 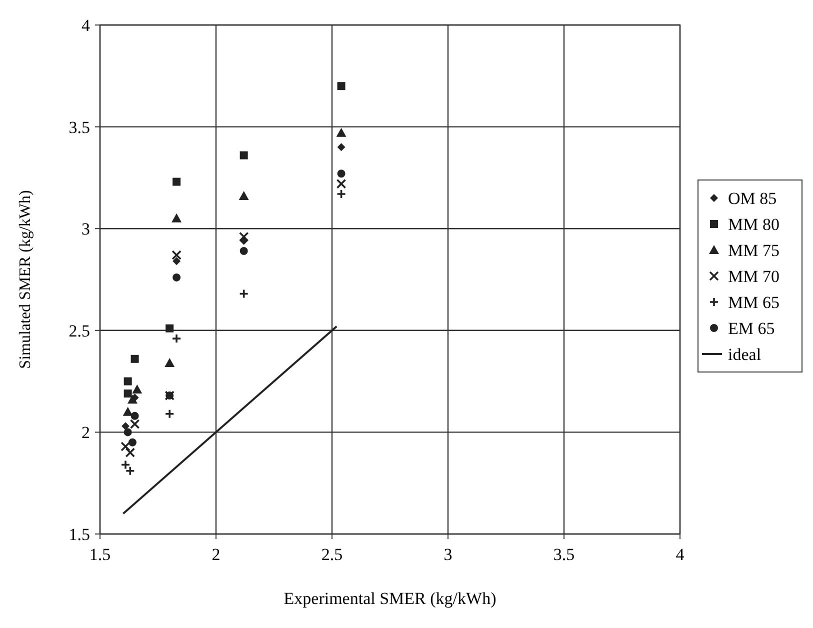 What do you see at coordinates (754, 250) in the screenshot?
I see `legend-label: MM 75` at bounding box center [754, 250].